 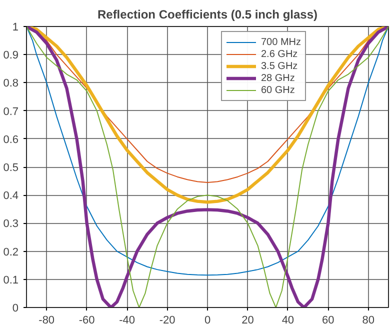 I want to click on y-tick-label: 1, so click(x=15, y=28).